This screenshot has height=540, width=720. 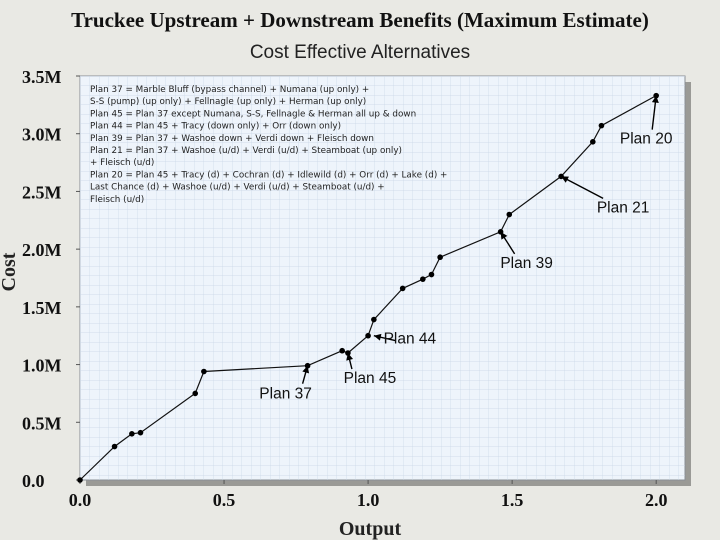 What do you see at coordinates (10, 271) in the screenshot?
I see `y-axis-label: Cost` at bounding box center [10, 271].